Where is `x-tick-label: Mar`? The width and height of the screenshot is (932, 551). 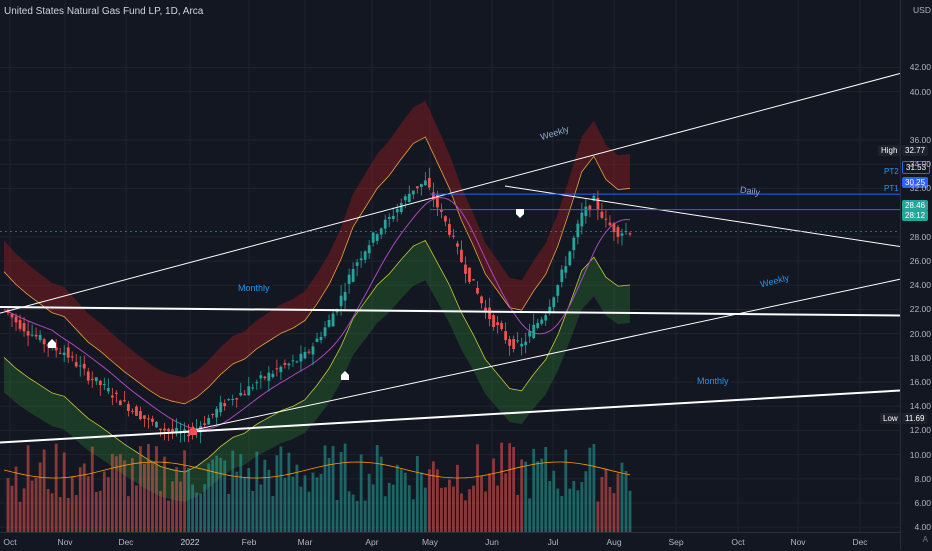 x-tick-label: Mar is located at coordinates (305, 542).